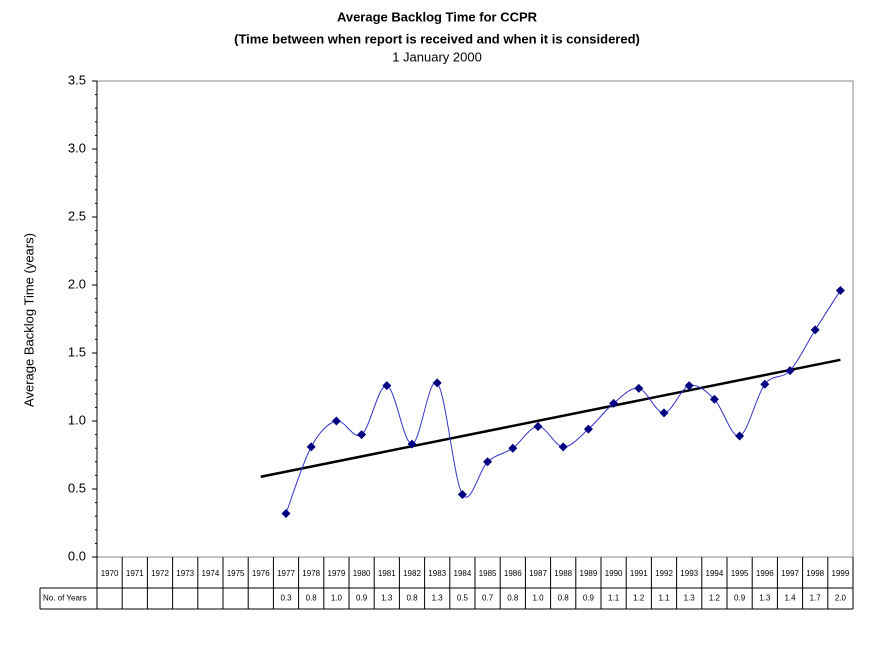 This screenshot has width=875, height=657. Describe the element at coordinates (261, 573) in the screenshot. I see `x-tick-label: 1976` at that location.